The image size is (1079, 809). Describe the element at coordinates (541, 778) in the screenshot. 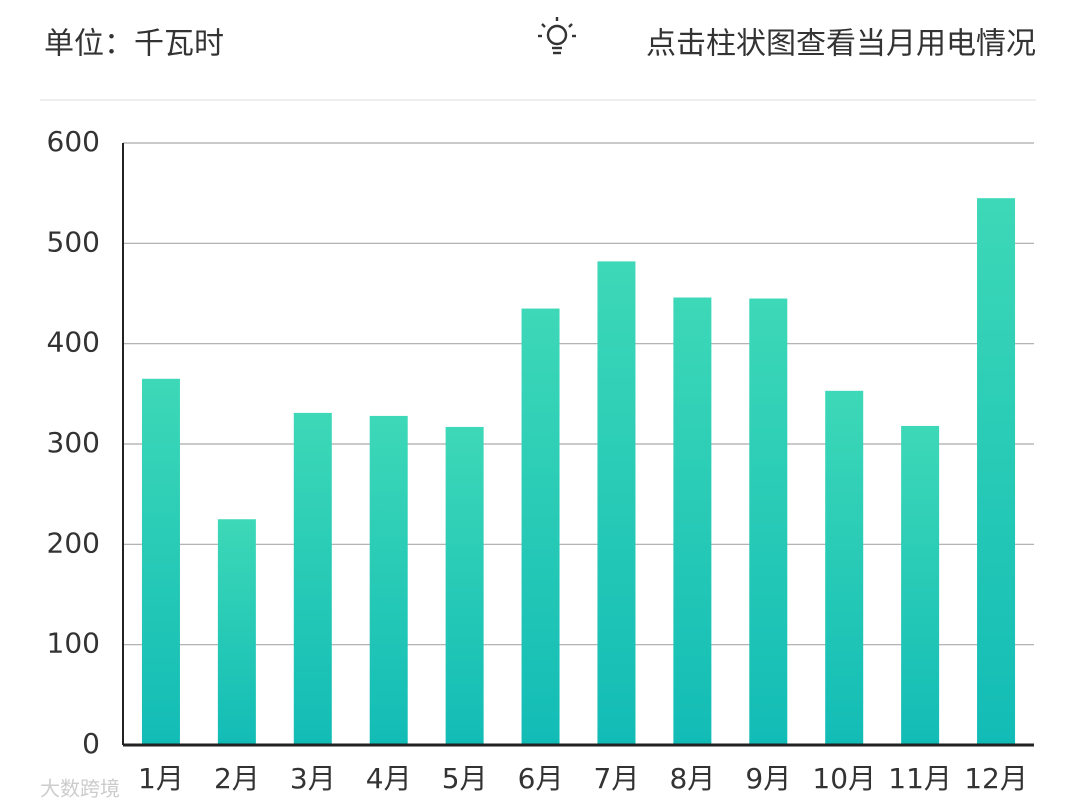

I see `x-tick-label: 6月` at that location.